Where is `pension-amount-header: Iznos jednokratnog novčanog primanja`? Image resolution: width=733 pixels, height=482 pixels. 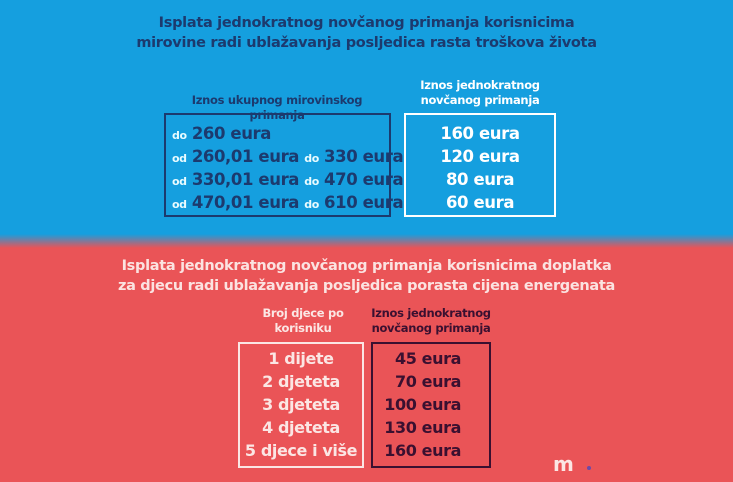
pension-amount-header: Iznos jednokratnog novčanog primanja is located at coordinates (480, 92).